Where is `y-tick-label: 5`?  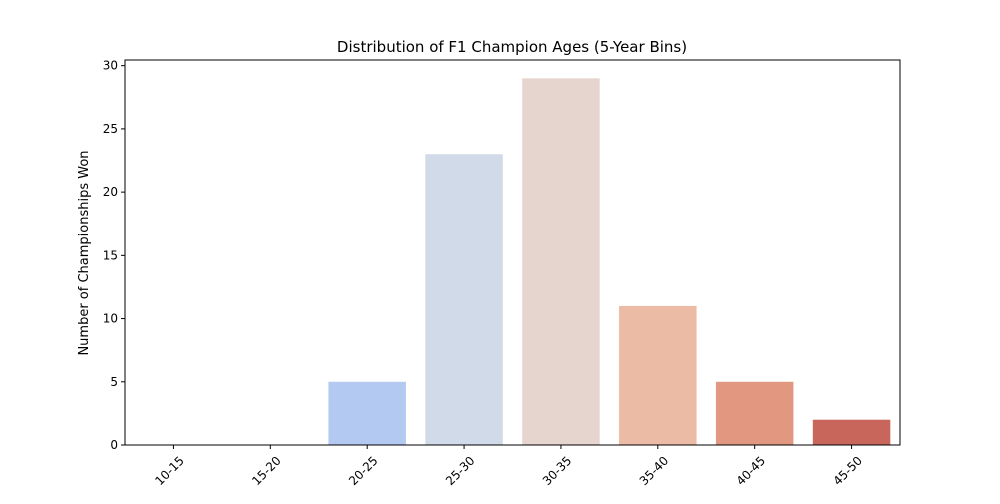 y-tick-label: 5 is located at coordinates (114, 382).